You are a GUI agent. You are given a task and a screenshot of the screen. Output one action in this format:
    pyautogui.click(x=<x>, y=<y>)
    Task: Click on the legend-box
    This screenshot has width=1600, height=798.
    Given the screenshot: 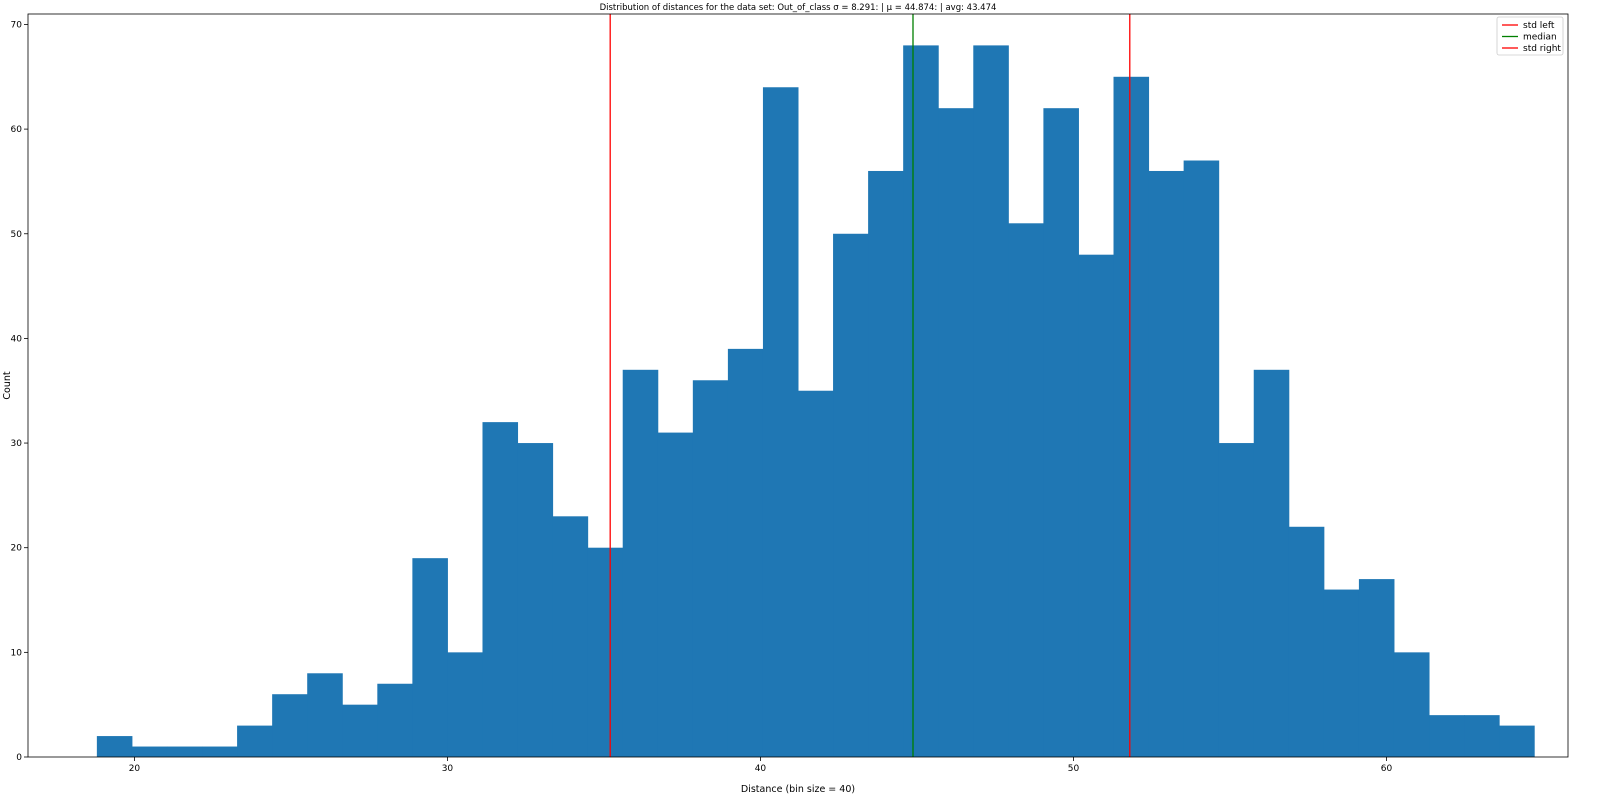 What is the action you would take?
    pyautogui.click(x=1530, y=36)
    